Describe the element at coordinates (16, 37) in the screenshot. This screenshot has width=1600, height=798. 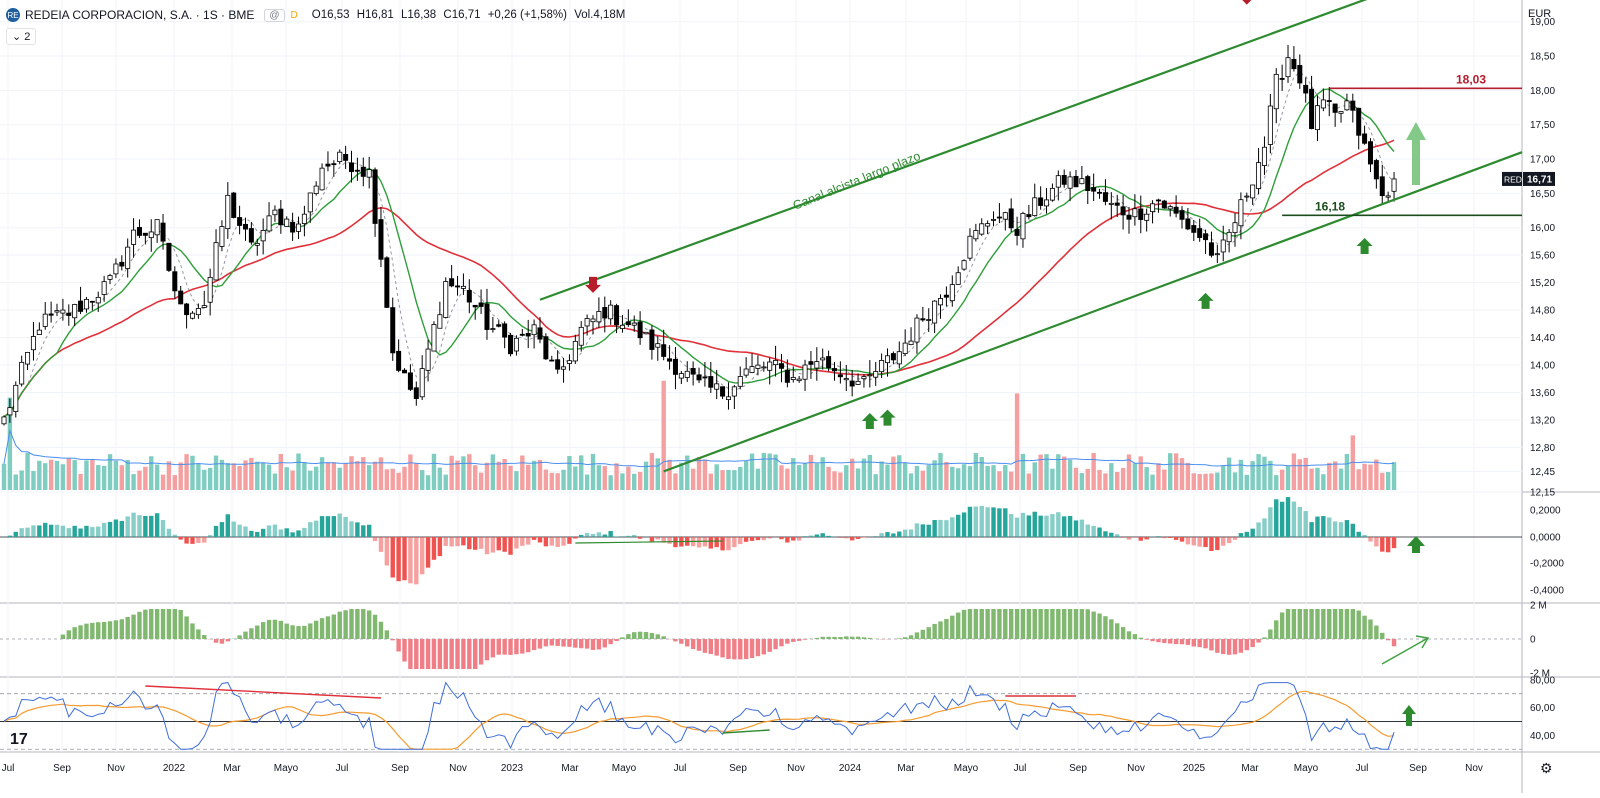
I see `chevron-down-icon: ⌄` at that location.